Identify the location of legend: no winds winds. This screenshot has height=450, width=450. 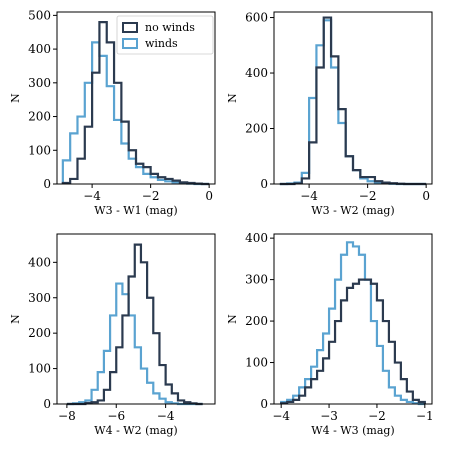
(165, 35).